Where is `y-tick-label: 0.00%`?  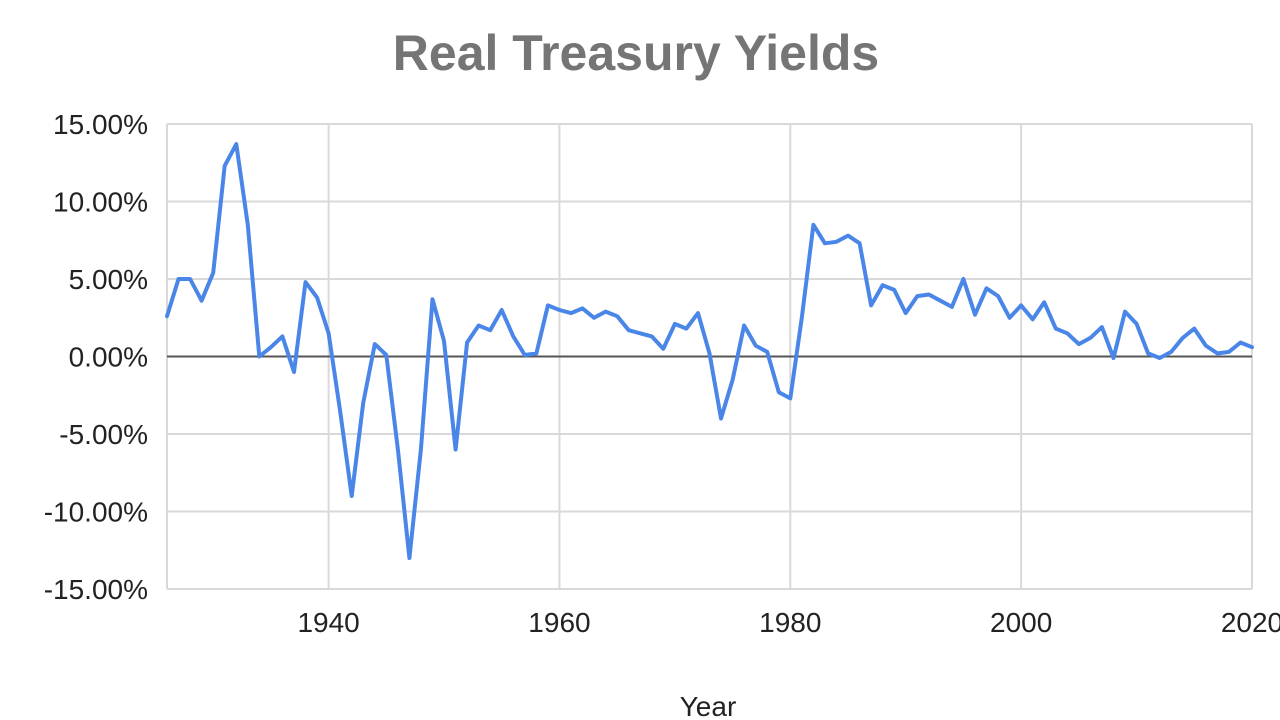 y-tick-label: 0.00% is located at coordinates (108, 357).